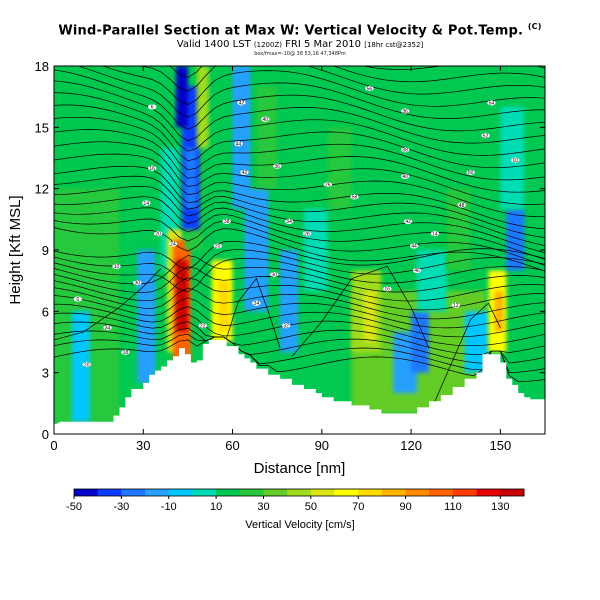 The width and height of the screenshot is (600, 600). Describe the element at coordinates (322, 445) in the screenshot. I see `x-tick-label: 90` at that location.